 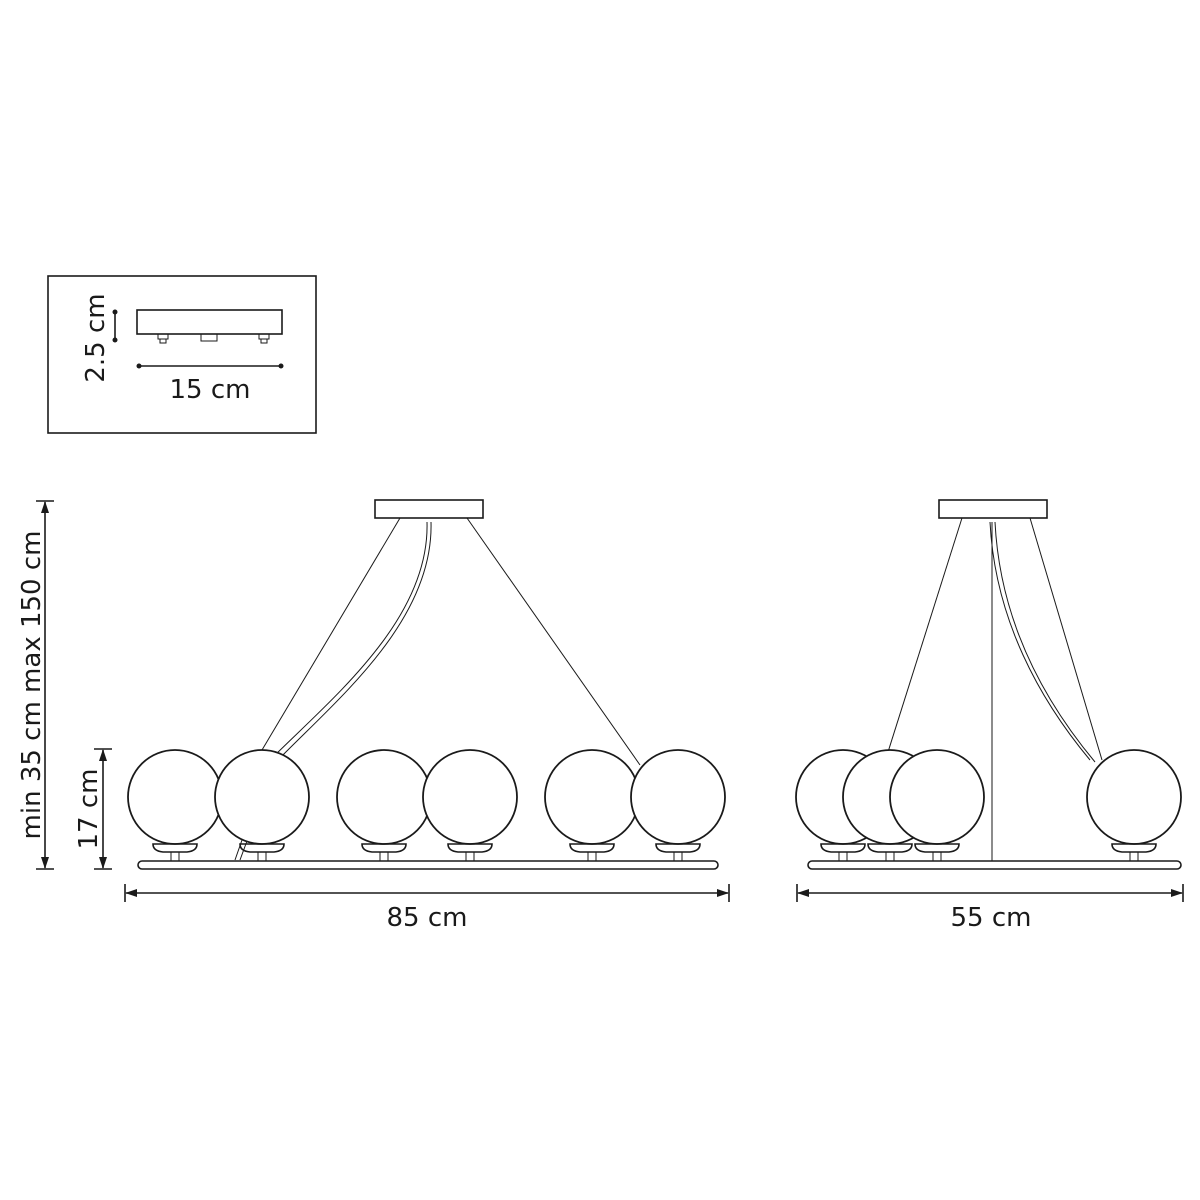 I want to click on overall-height-label: min 35 cm max 150 cm, so click(x=32, y=685).